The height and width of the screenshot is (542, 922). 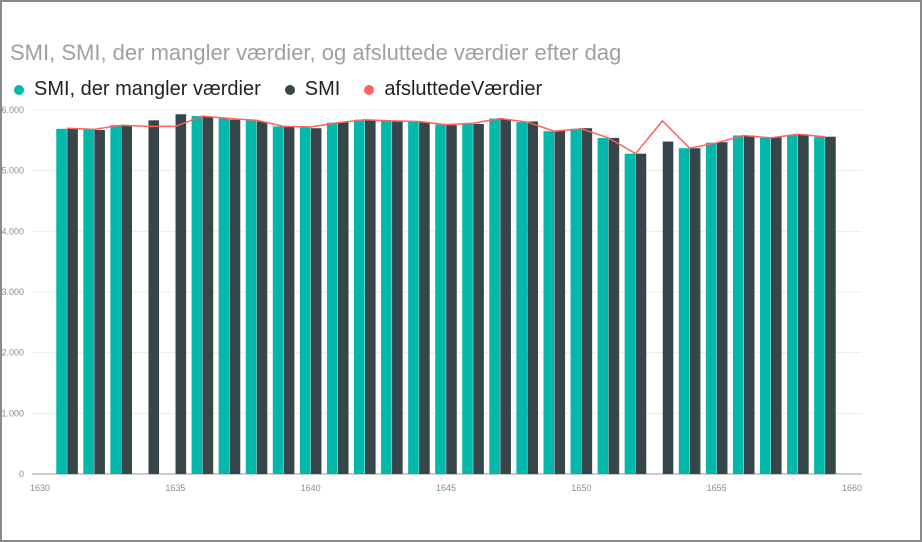 I want to click on y-tick-label: 2.000, so click(x=12, y=353).